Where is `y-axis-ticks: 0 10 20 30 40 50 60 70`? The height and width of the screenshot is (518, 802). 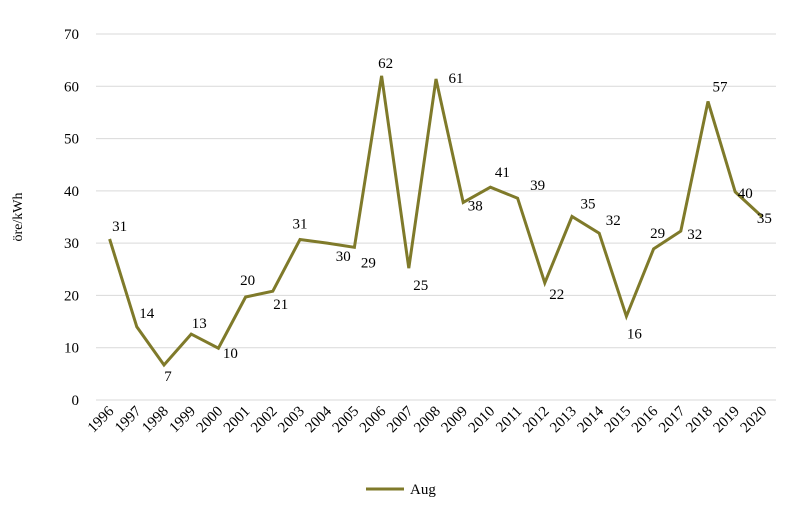 y-axis-ticks: 0 10 20 30 40 50 60 70 is located at coordinates (71, 218).